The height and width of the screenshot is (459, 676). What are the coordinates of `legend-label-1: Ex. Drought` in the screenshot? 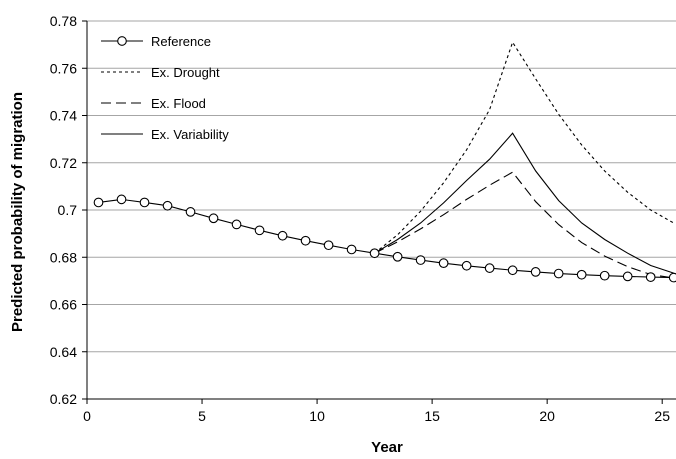 It's located at (185, 72).